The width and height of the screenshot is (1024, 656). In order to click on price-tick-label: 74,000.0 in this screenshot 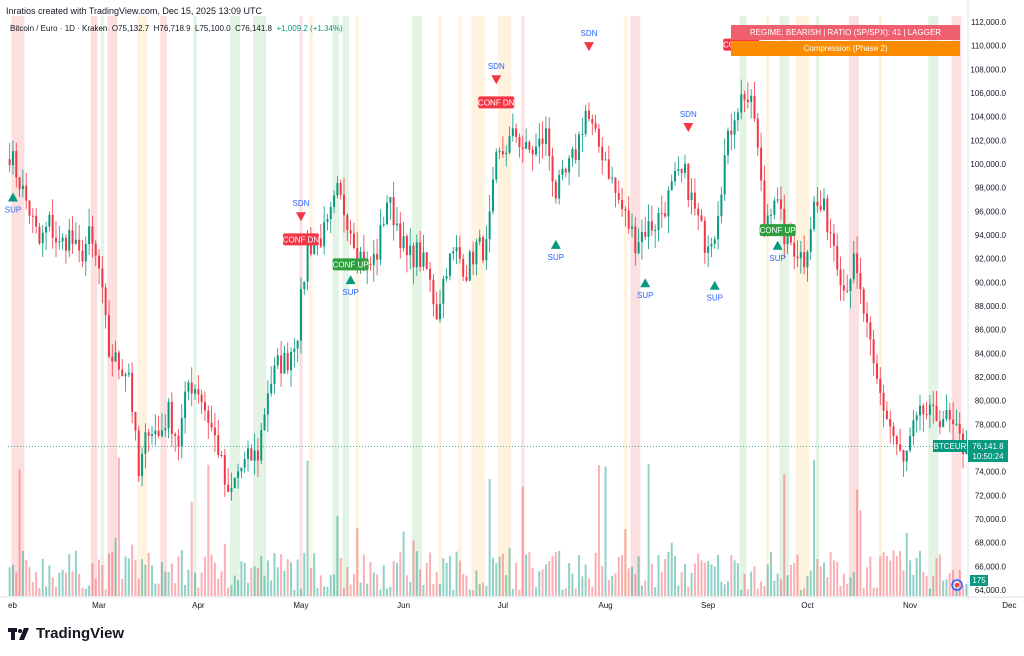, I will do `click(991, 472)`.